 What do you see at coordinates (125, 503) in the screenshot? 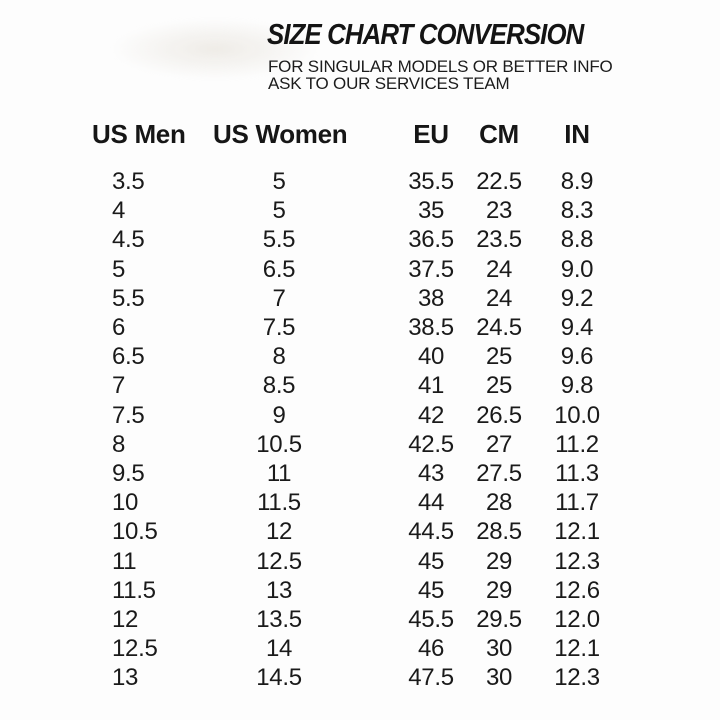
I see `table-cell: 10` at bounding box center [125, 503].